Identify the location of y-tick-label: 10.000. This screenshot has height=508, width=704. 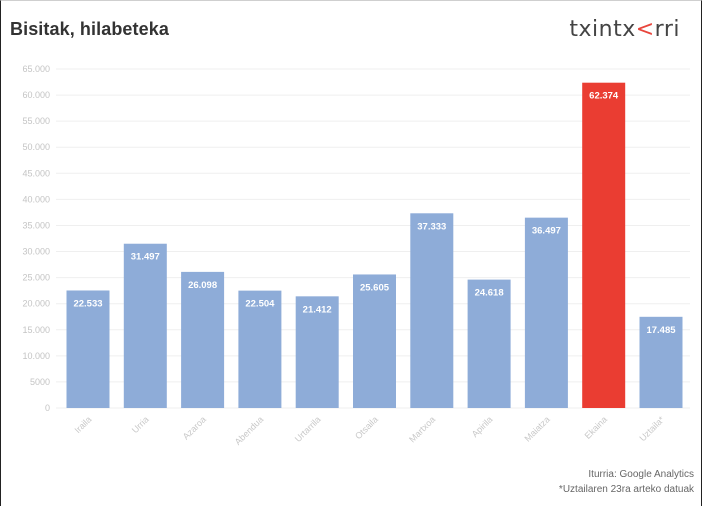
(36, 356).